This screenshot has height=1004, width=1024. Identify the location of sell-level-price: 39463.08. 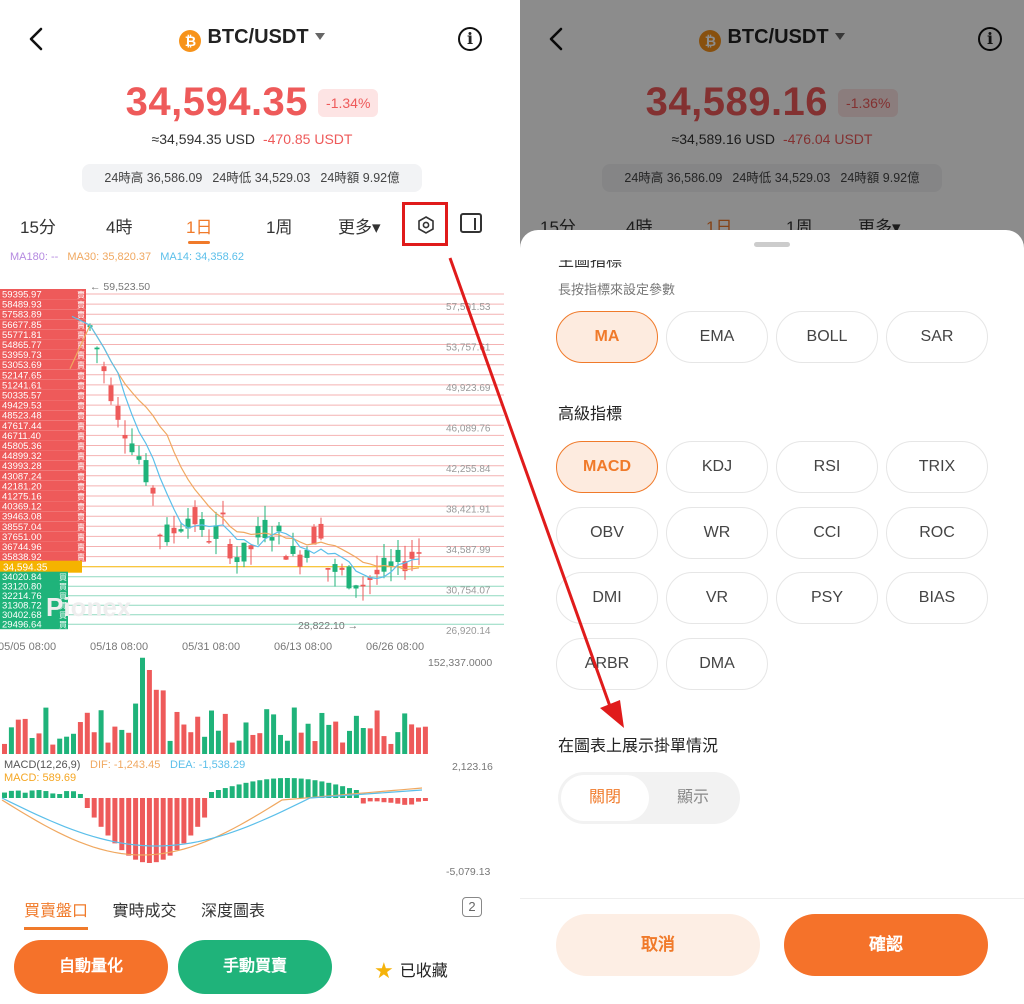
(22, 517).